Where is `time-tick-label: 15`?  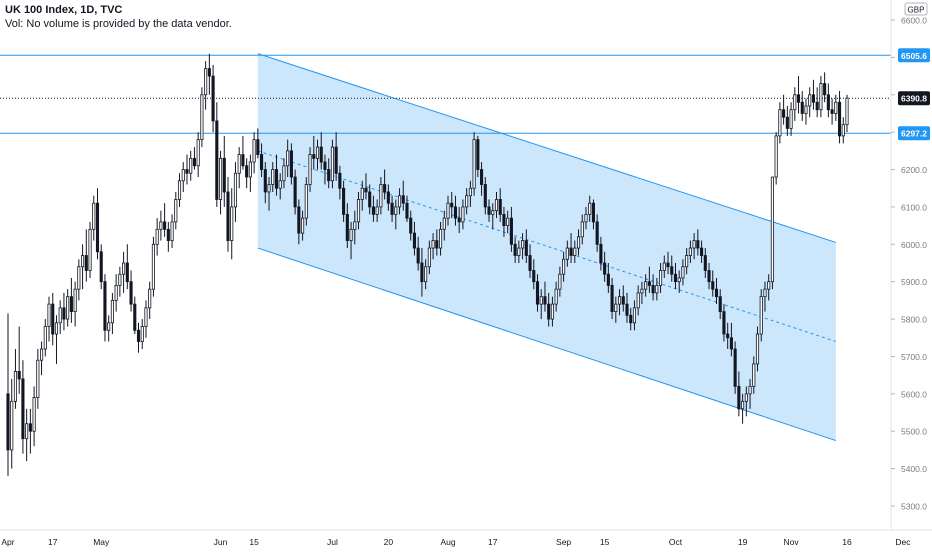 time-tick-label: 15 is located at coordinates (254, 542).